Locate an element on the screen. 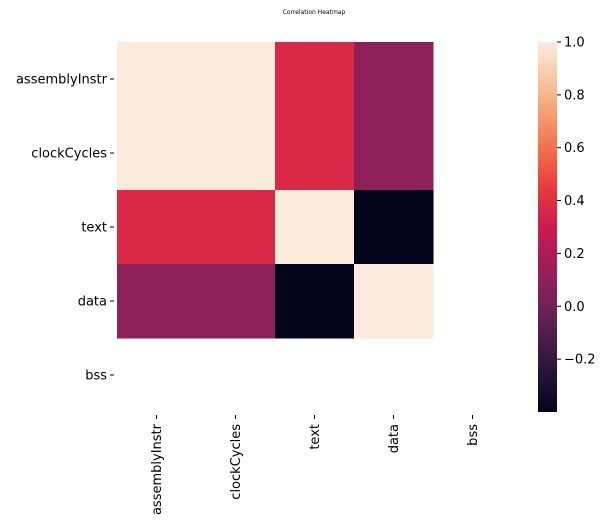 The height and width of the screenshot is (529, 610). x-tick-label: text is located at coordinates (315, 437).